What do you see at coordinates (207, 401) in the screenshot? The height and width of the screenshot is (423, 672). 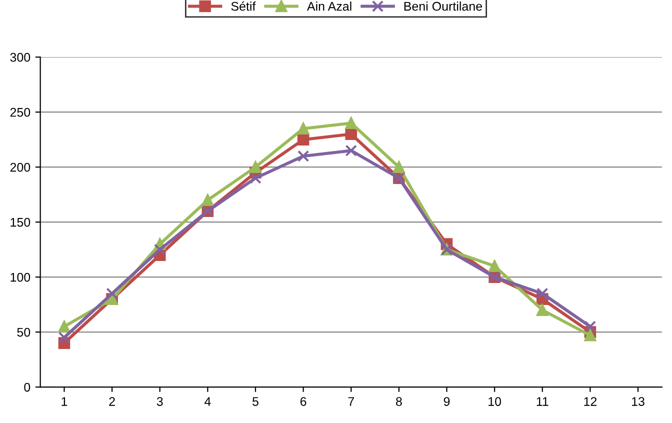 I see `x-tick-label: 4` at bounding box center [207, 401].